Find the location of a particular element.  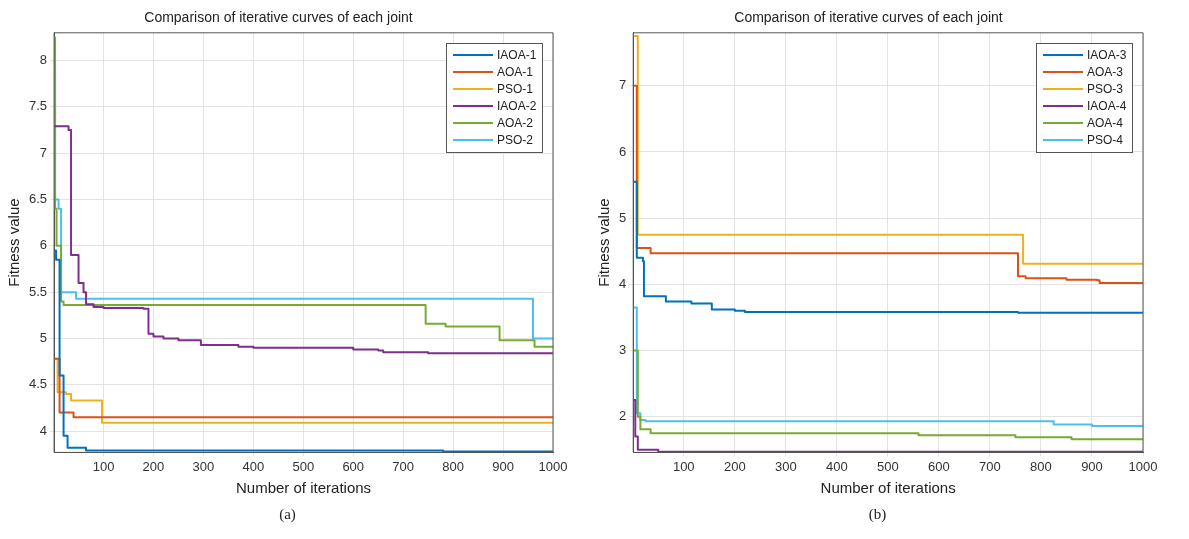

legend-label: AOA-2 is located at coordinates (515, 123).